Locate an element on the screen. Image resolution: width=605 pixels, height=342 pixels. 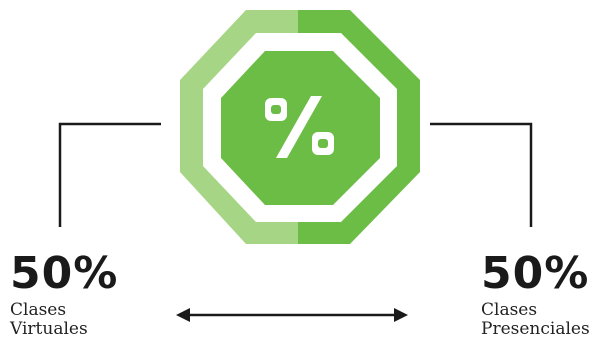
right-label-line1: Clases is located at coordinates (509, 310).